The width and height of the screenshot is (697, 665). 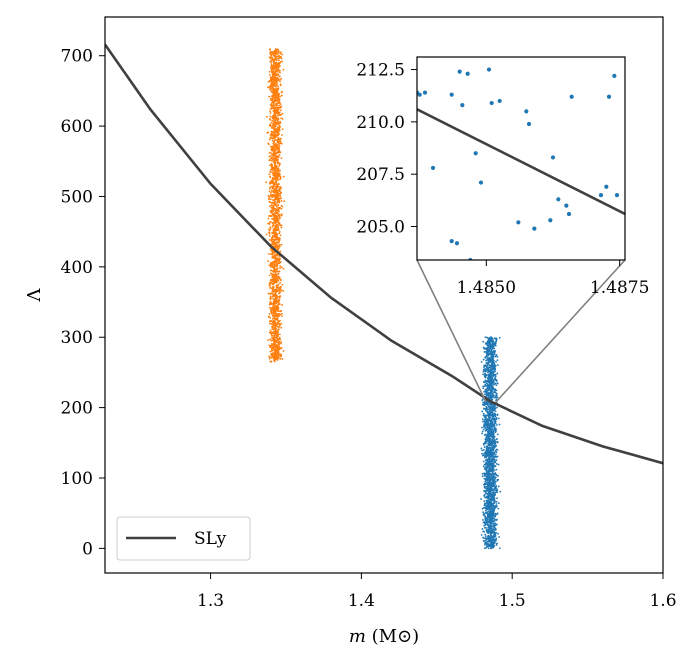 What do you see at coordinates (380, 175) in the screenshot?
I see `inset-y-tick-label: 207.5` at bounding box center [380, 175].